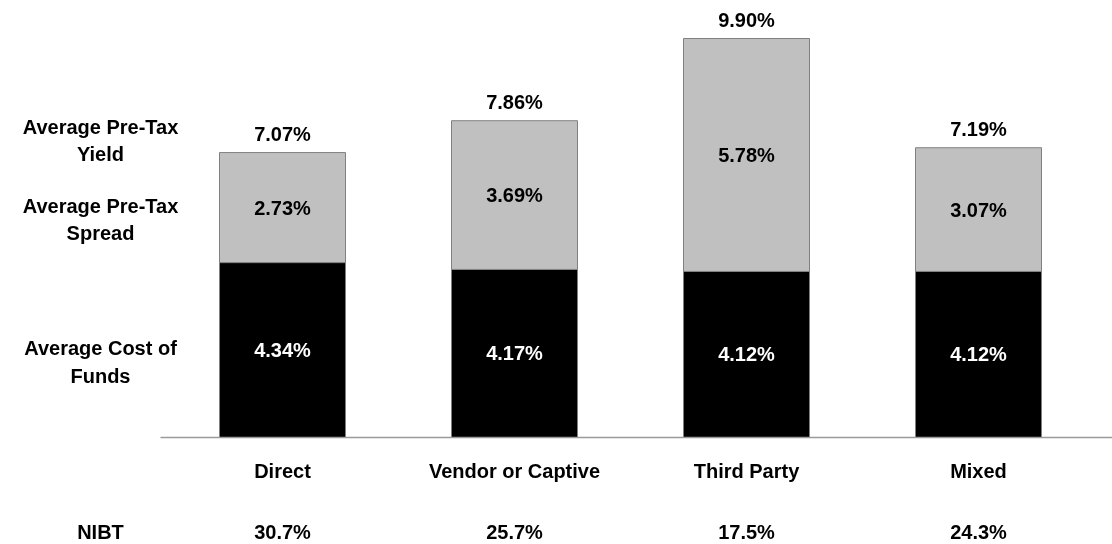 This screenshot has width=1112, height=544. Describe the element at coordinates (283, 207) in the screenshot. I see `data-label: 2.73%` at that location.